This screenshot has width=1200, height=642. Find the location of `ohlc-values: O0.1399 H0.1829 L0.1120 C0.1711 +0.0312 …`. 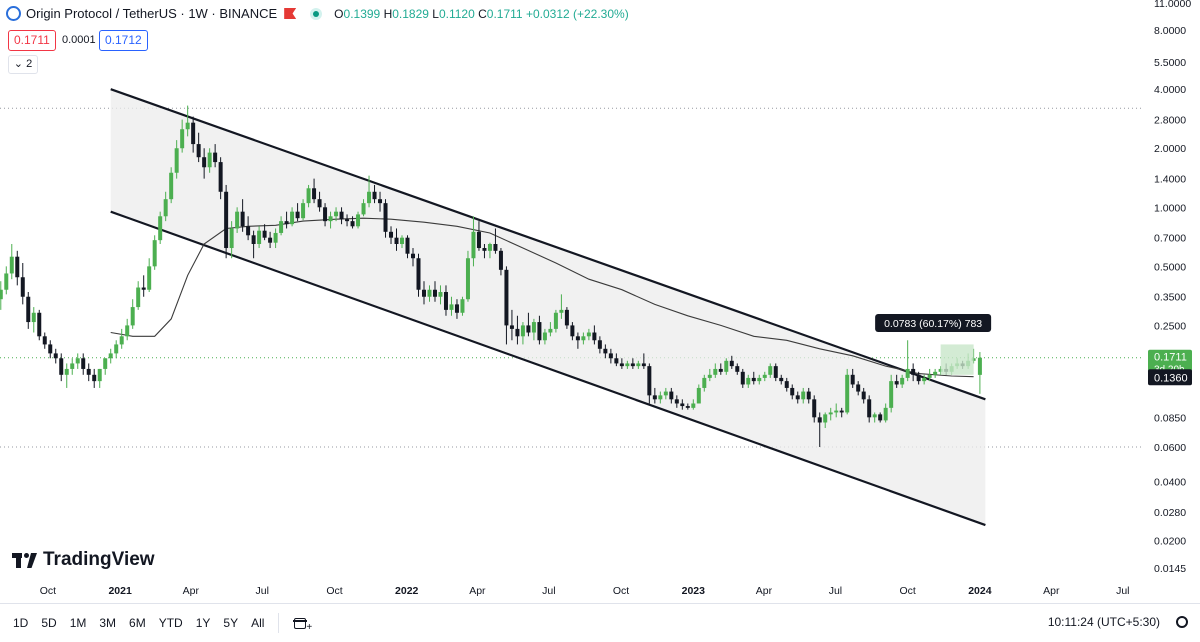

ohlc-values: O0.1399 H0.1829 L0.1120 C0.1711 +0.0312 … is located at coordinates (481, 14).